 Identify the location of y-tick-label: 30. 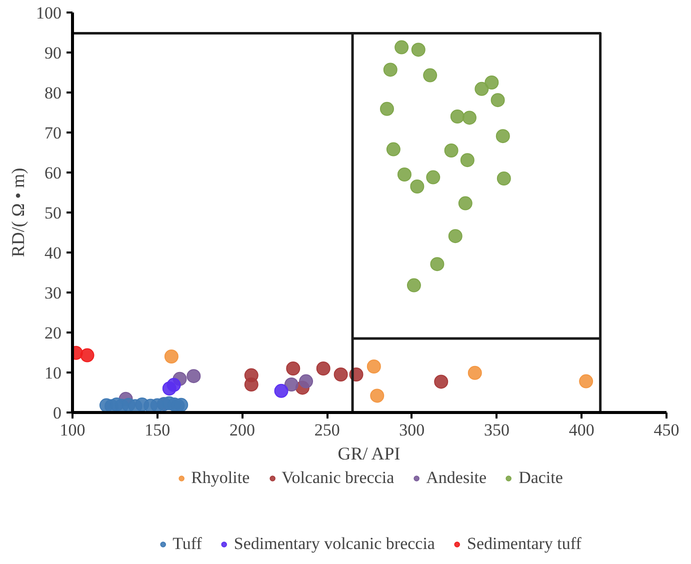
(53, 293).